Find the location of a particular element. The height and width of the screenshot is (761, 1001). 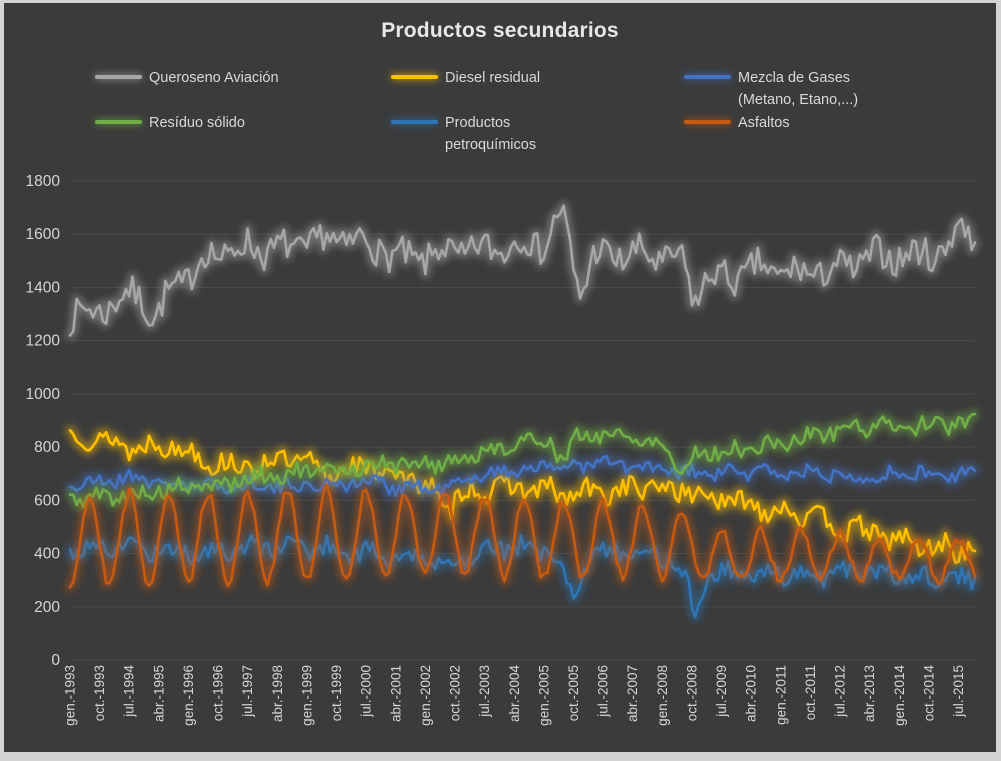

legend-label-line: Productos is located at coordinates (478, 123).